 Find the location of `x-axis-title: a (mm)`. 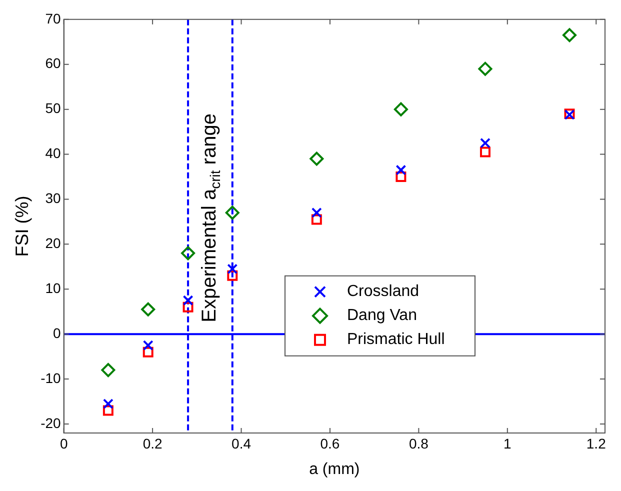

x-axis-title: a (mm) is located at coordinates (334, 469).